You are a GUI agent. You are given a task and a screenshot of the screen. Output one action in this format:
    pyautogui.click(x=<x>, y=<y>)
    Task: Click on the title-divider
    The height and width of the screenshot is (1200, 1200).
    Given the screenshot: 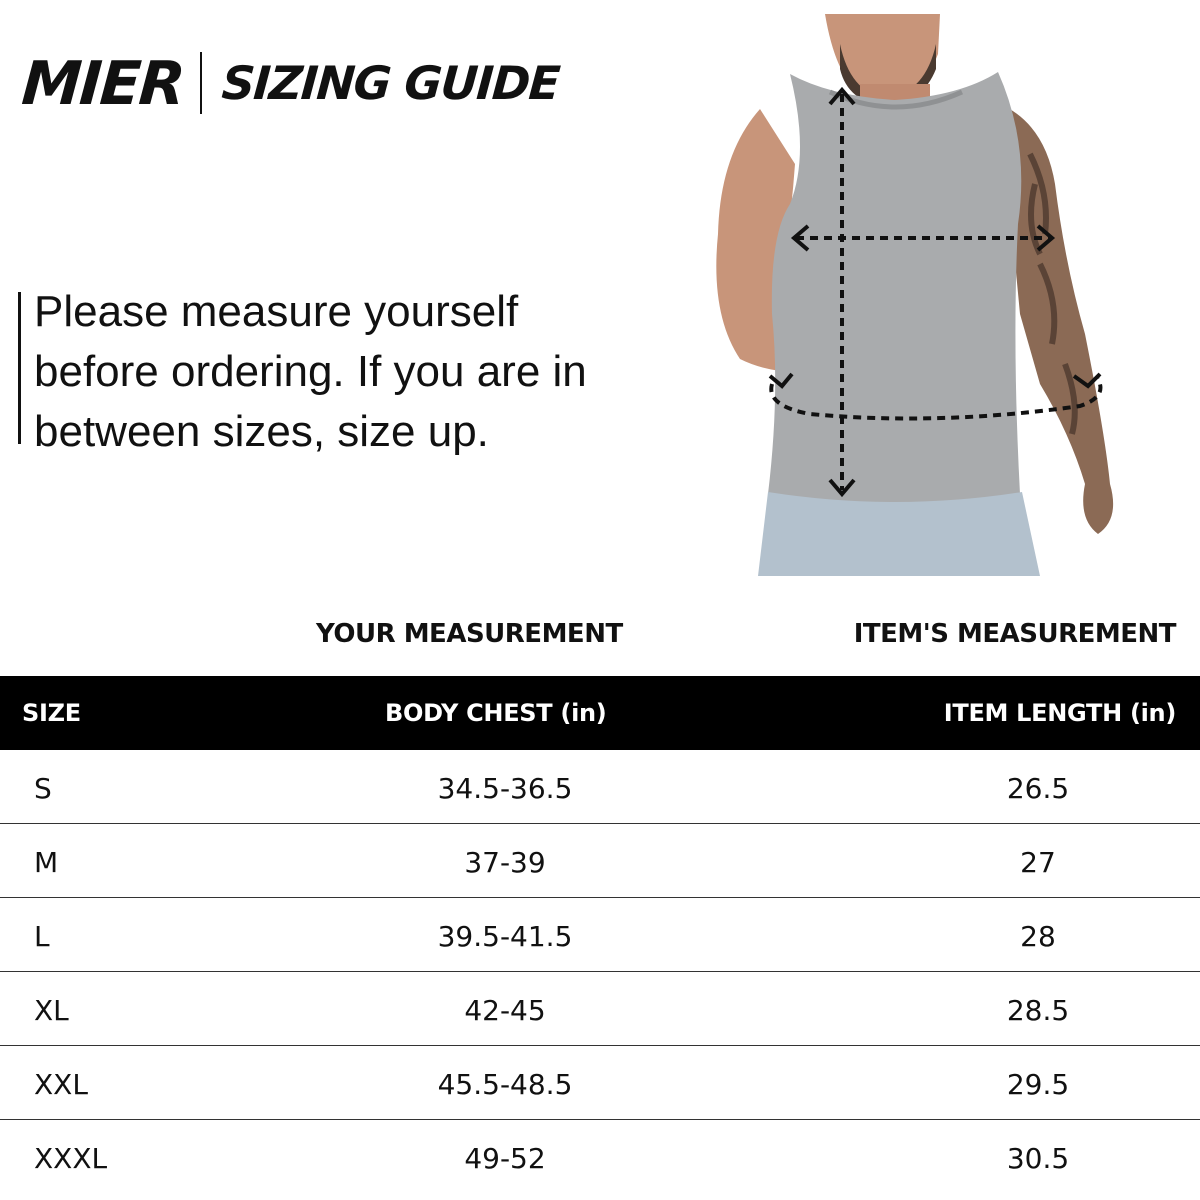 What is the action you would take?
    pyautogui.click(x=201, y=83)
    